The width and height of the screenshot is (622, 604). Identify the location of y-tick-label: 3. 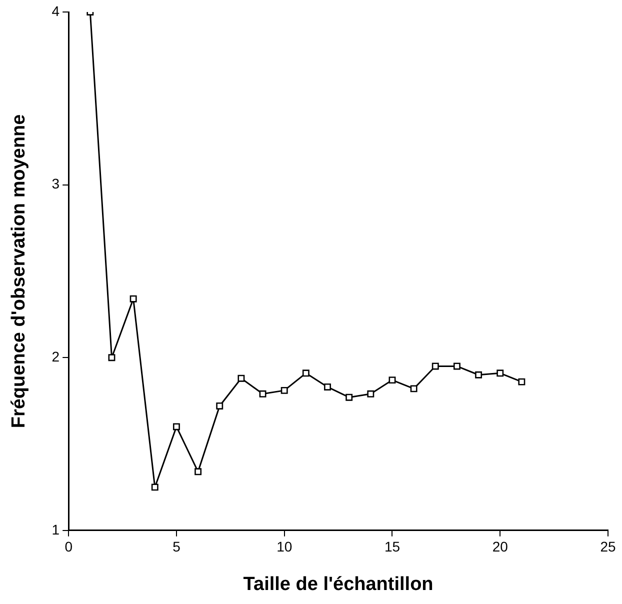
(56, 184).